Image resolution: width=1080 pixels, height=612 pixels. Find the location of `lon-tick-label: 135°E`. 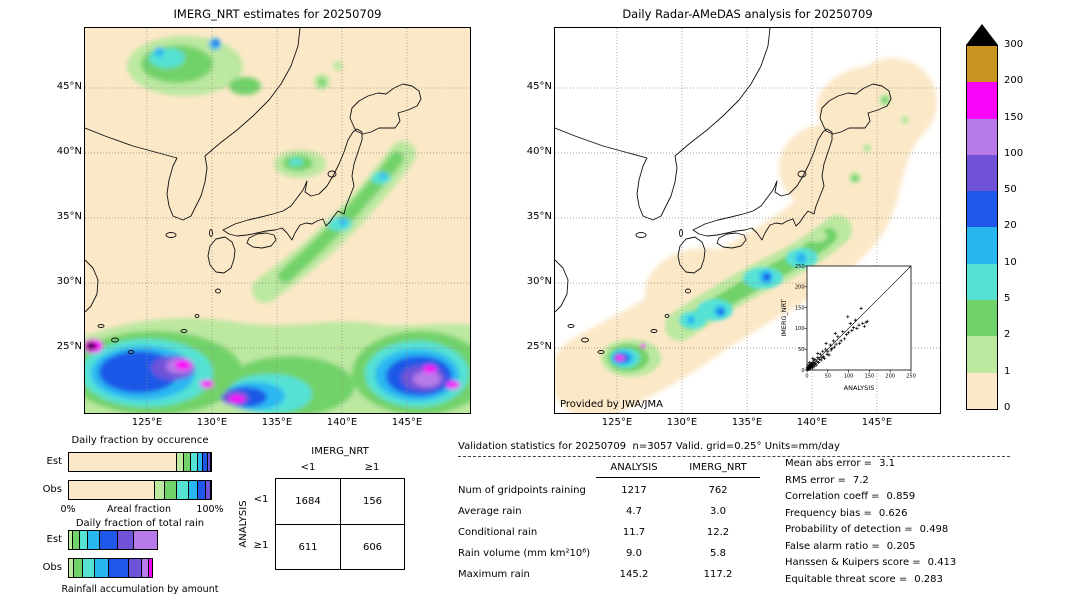

lon-tick-label: 135°E is located at coordinates (277, 422).